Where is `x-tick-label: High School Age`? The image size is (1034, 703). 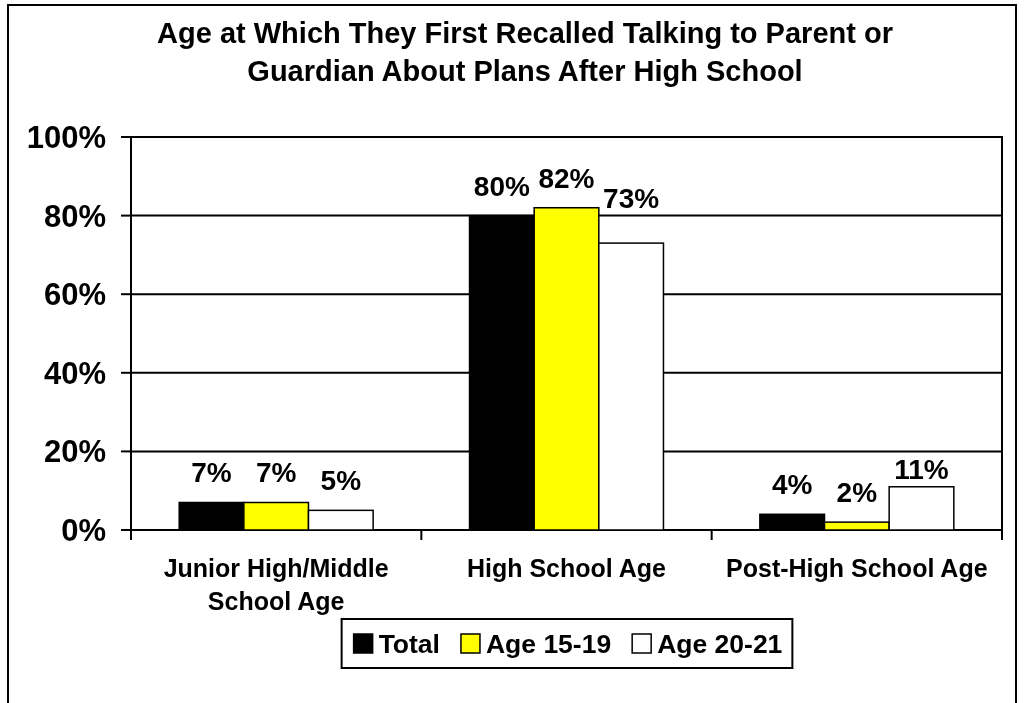 x-tick-label: High School Age is located at coordinates (566, 568).